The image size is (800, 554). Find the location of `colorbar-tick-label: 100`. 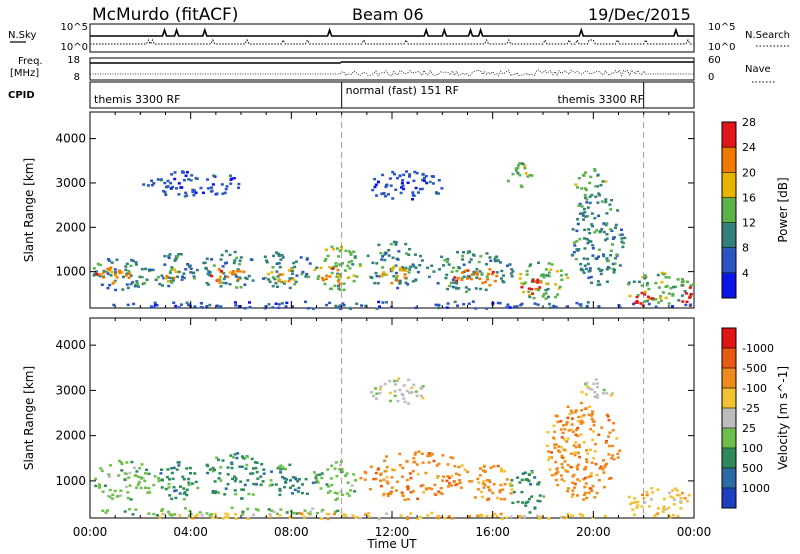

colorbar-tick-label: 100 is located at coordinates (752, 448).